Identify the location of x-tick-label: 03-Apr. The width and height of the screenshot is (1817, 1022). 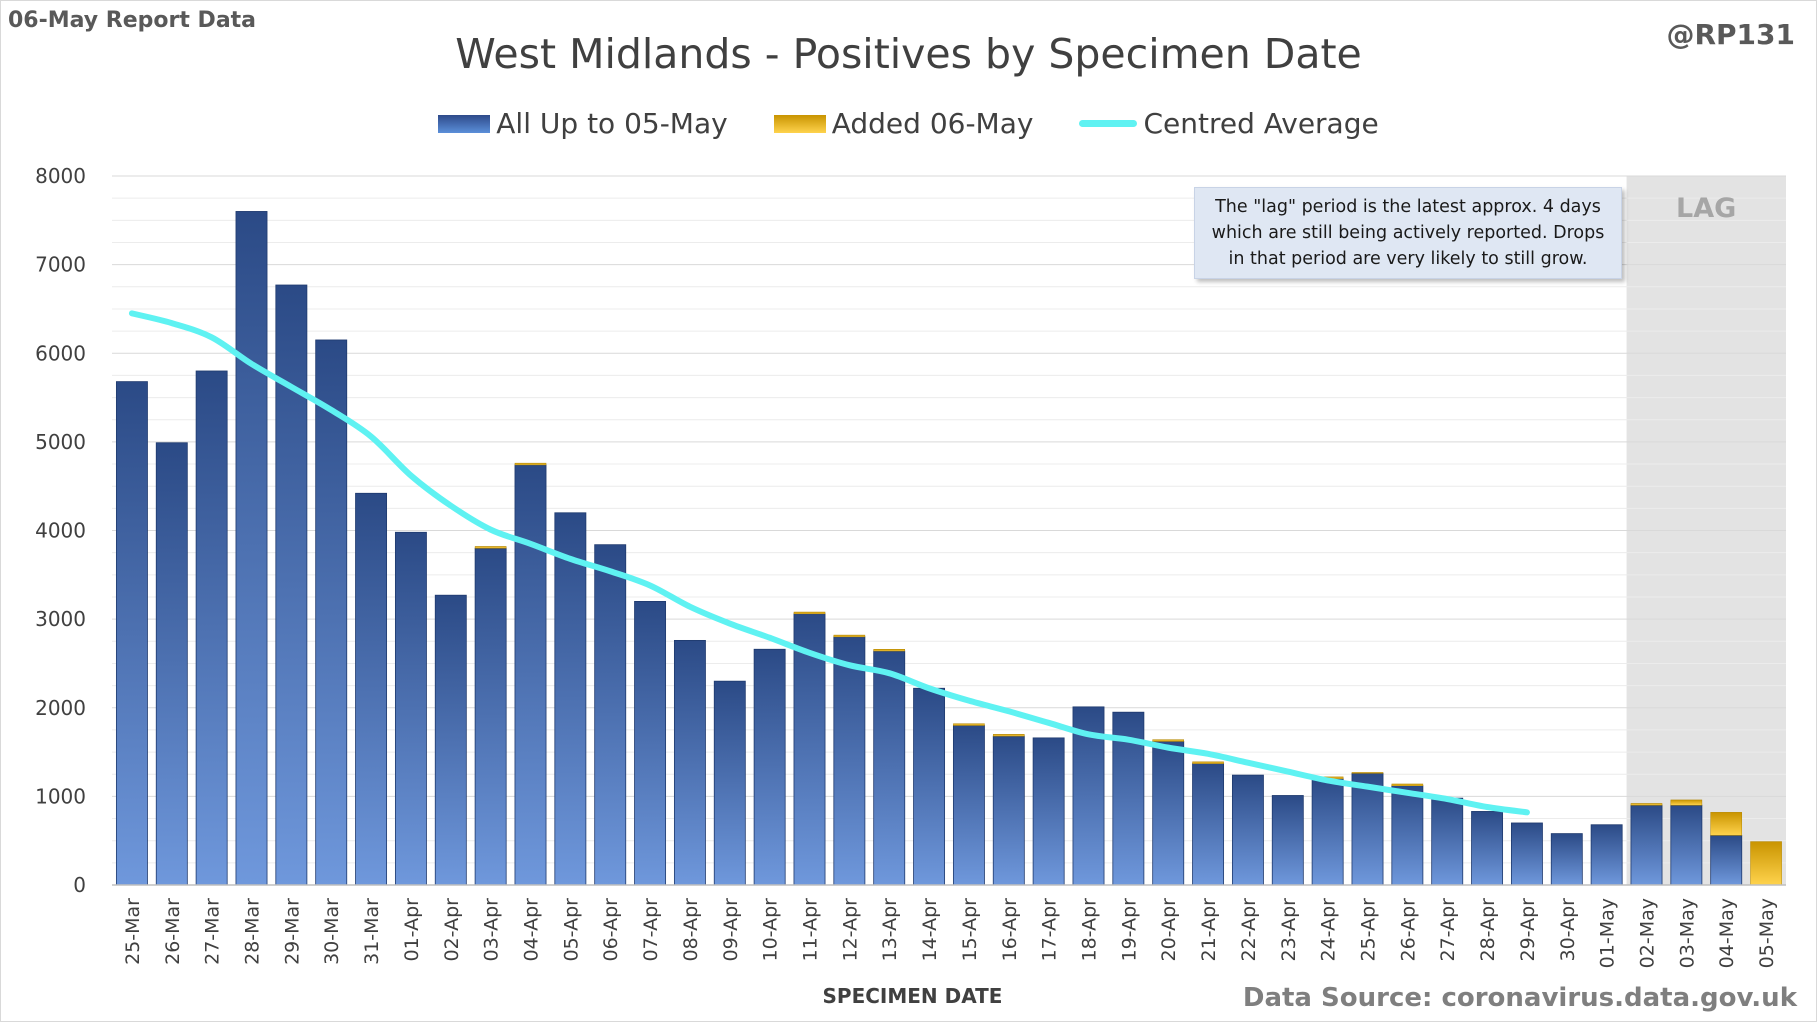
(492, 930).